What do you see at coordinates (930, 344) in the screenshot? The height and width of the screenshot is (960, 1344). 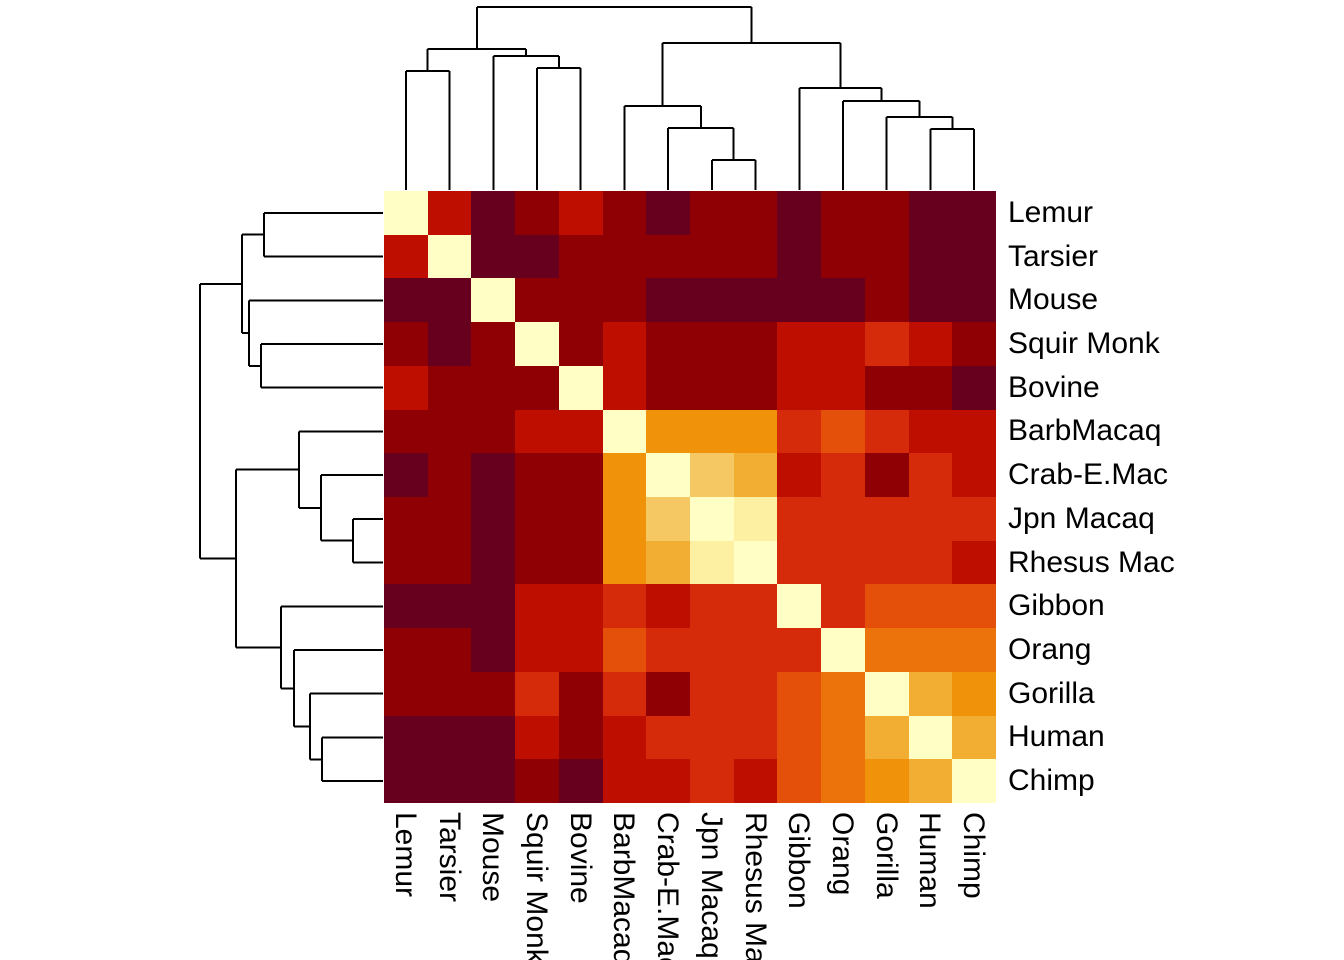 I see `heatmap-cell-Squir Monk-x-Human` at bounding box center [930, 344].